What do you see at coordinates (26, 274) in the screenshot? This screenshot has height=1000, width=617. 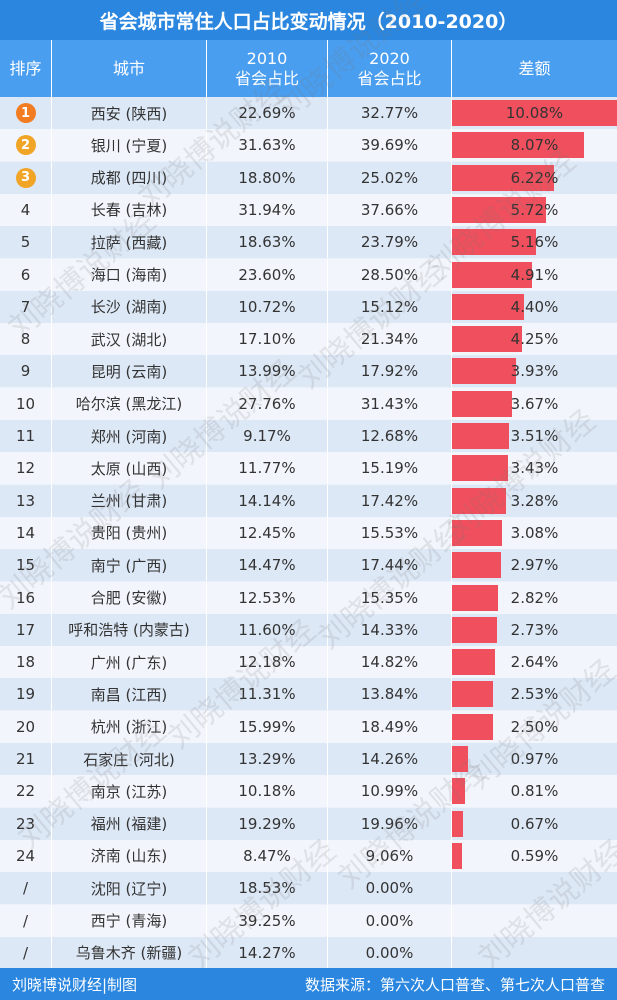 I see `rank-cell: 6` at bounding box center [26, 274].